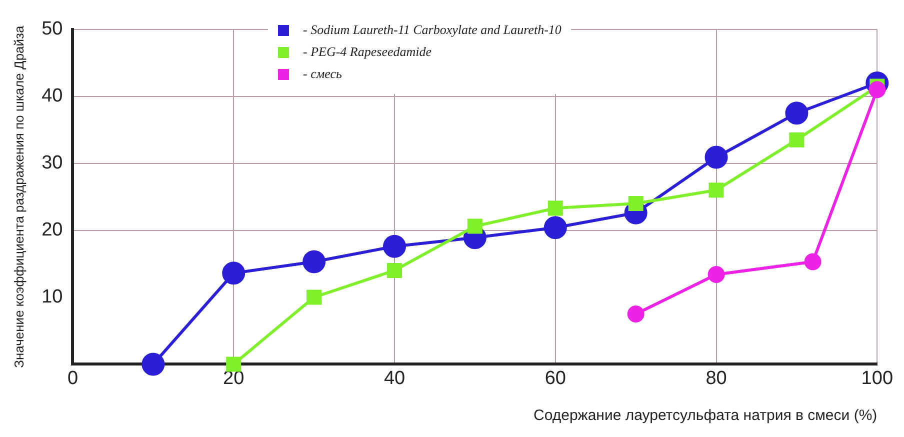 Image resolution: width=904 pixels, height=437 pixels. Describe the element at coordinates (52, 230) in the screenshot. I see `y-tick-label: 20` at that location.